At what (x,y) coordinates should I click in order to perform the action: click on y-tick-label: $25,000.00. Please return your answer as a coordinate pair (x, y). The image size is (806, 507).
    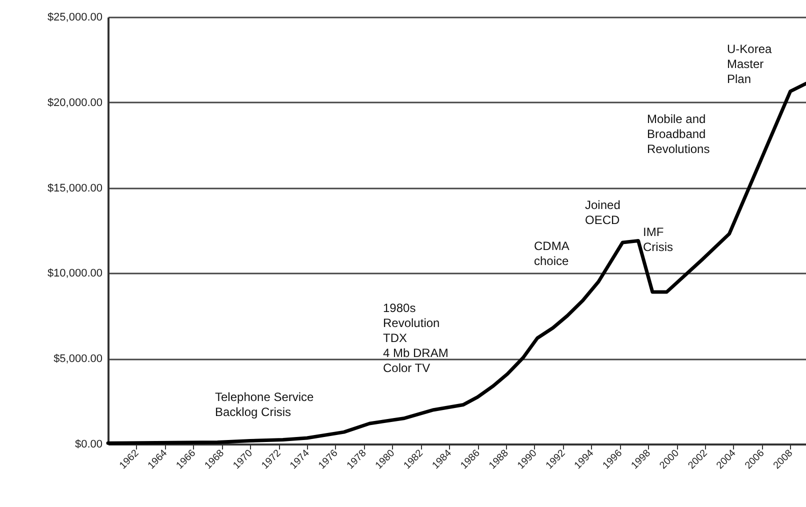
    Looking at the image, I should click on (74, 18).